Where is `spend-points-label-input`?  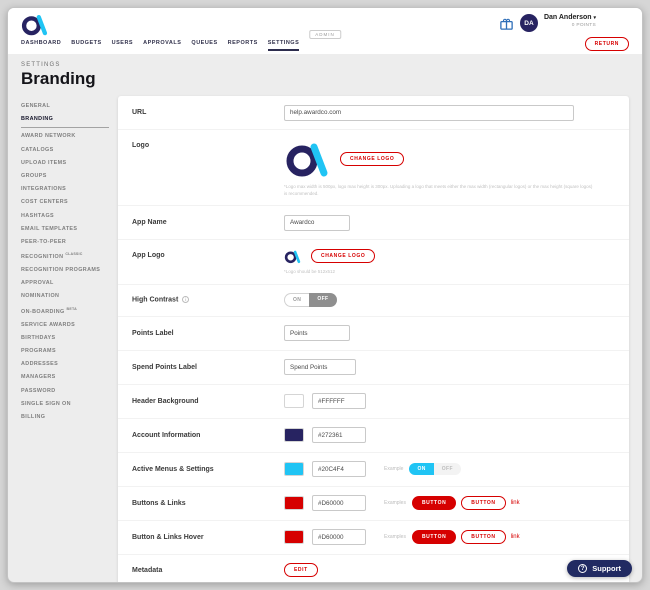
spend-points-label-input is located at coordinates (320, 367).